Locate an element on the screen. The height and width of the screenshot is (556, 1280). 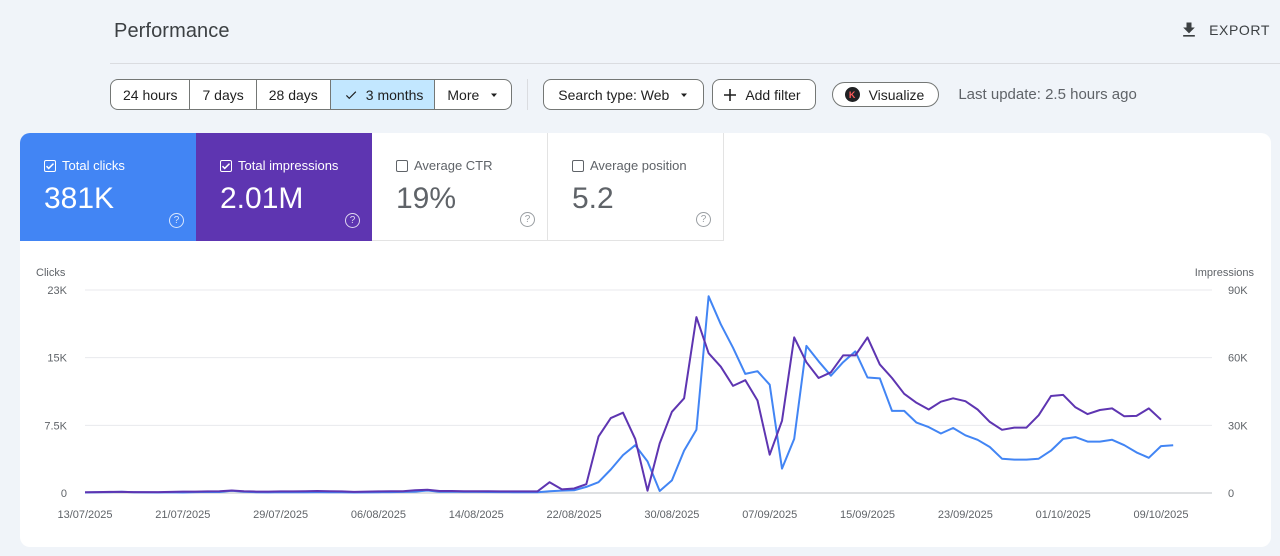
x-tick-label: 29/07/2025 is located at coordinates (280, 515).